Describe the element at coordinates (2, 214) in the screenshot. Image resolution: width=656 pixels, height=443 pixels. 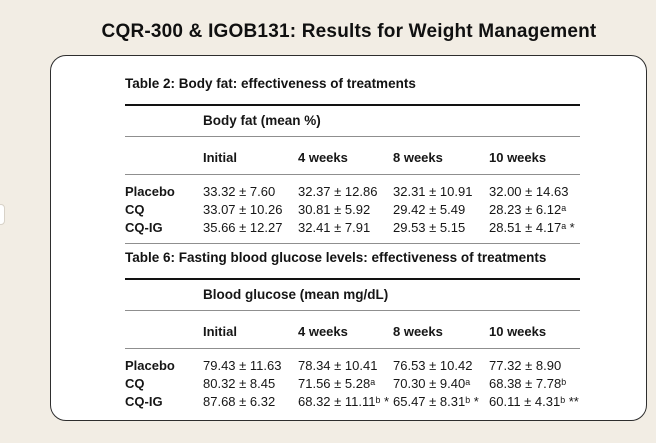
I see `left-edge-notch` at that location.